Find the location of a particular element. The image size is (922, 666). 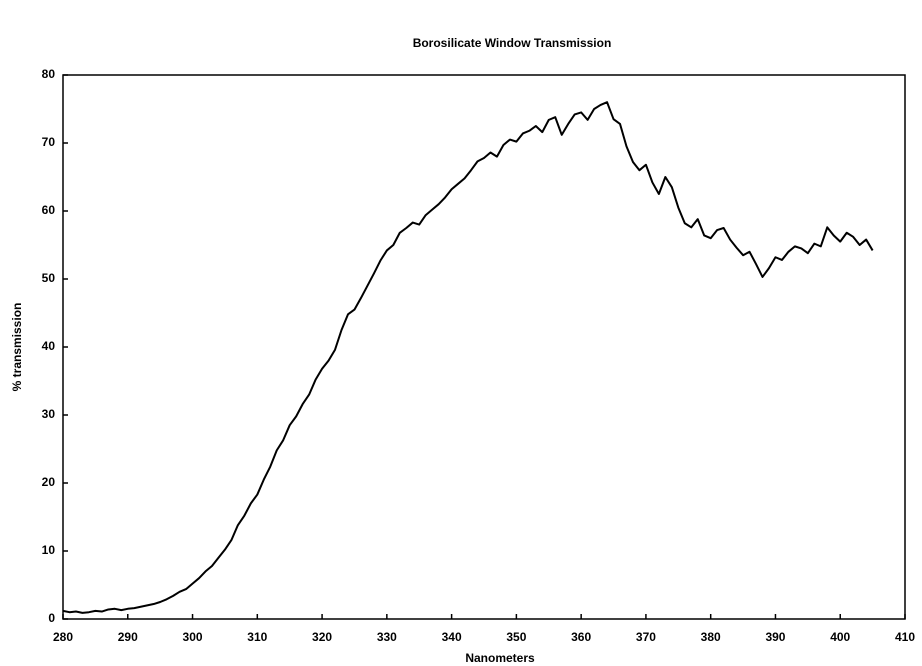

y-tick-label: 20 is located at coordinates (49, 482).